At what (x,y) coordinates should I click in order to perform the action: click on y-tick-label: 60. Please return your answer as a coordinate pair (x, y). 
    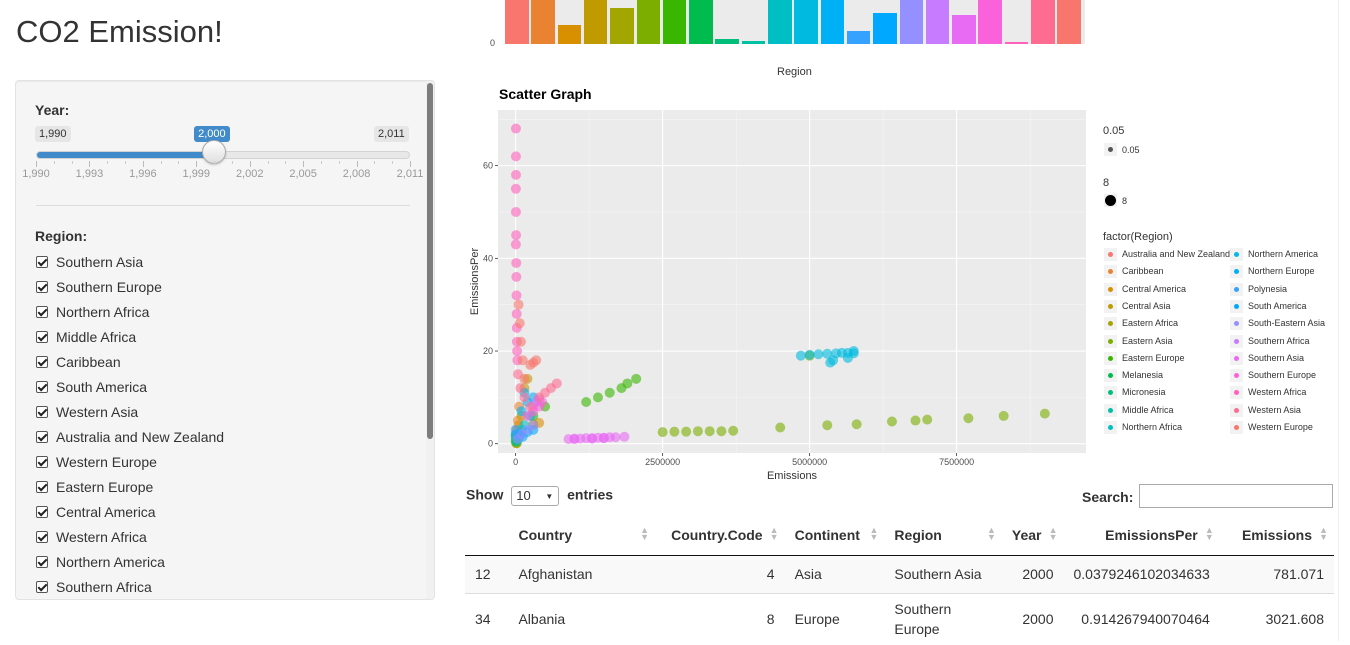
    Looking at the image, I should click on (488, 166).